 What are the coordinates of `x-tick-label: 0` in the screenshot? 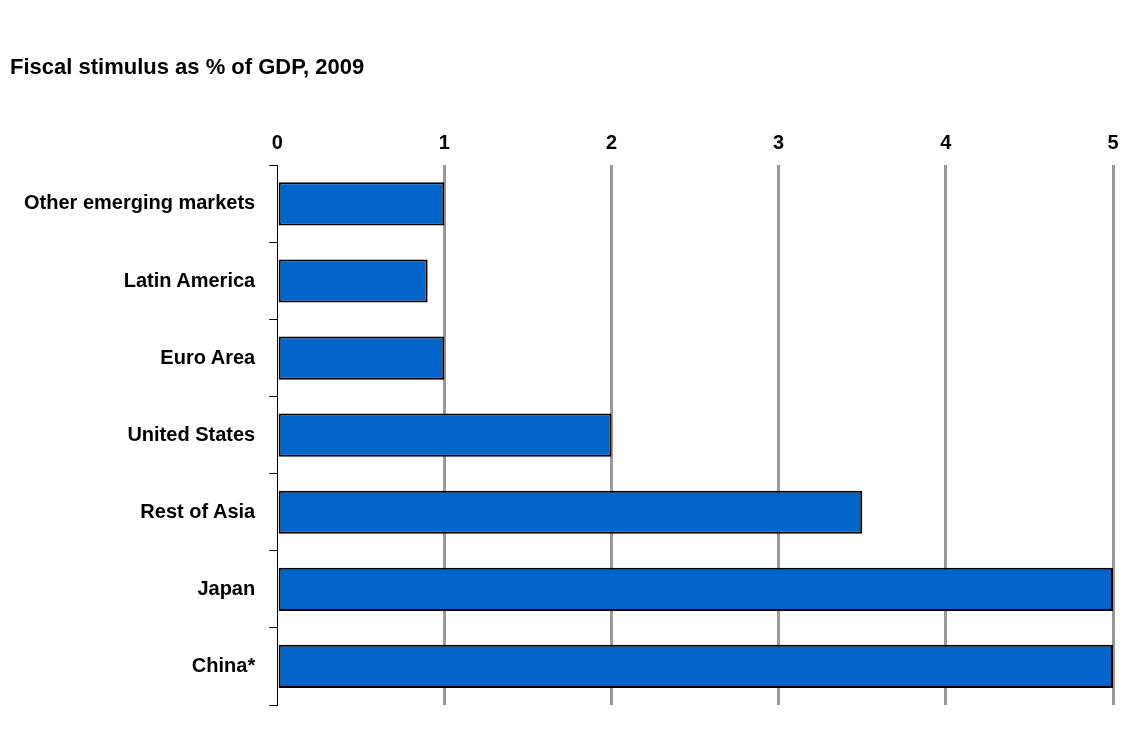 It's located at (277, 141).